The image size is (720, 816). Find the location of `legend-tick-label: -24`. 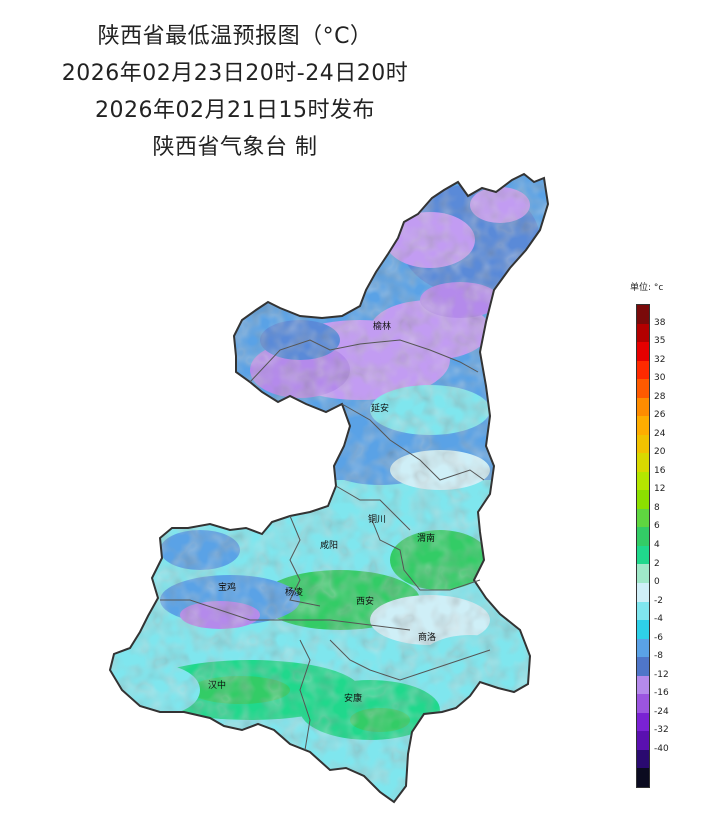

legend-tick-label: -24 is located at coordinates (661, 711).